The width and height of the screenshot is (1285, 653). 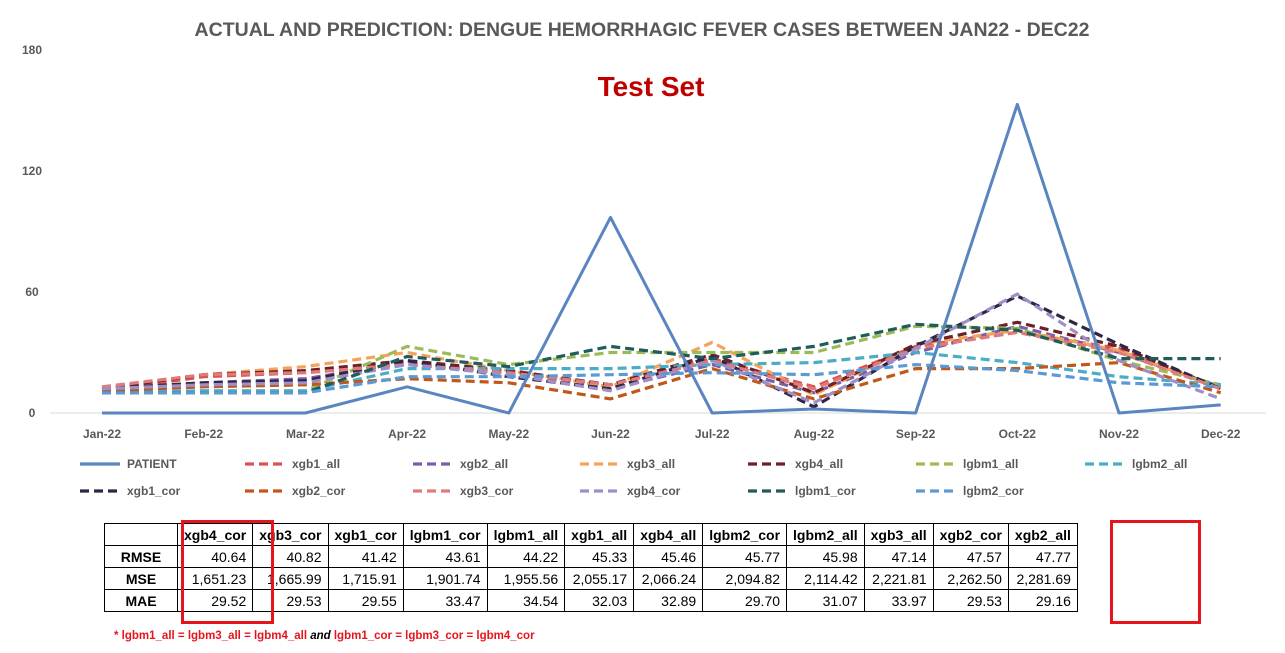 What do you see at coordinates (526, 578) in the screenshot?
I see `metric-value: 1,955.56` at bounding box center [526, 578].